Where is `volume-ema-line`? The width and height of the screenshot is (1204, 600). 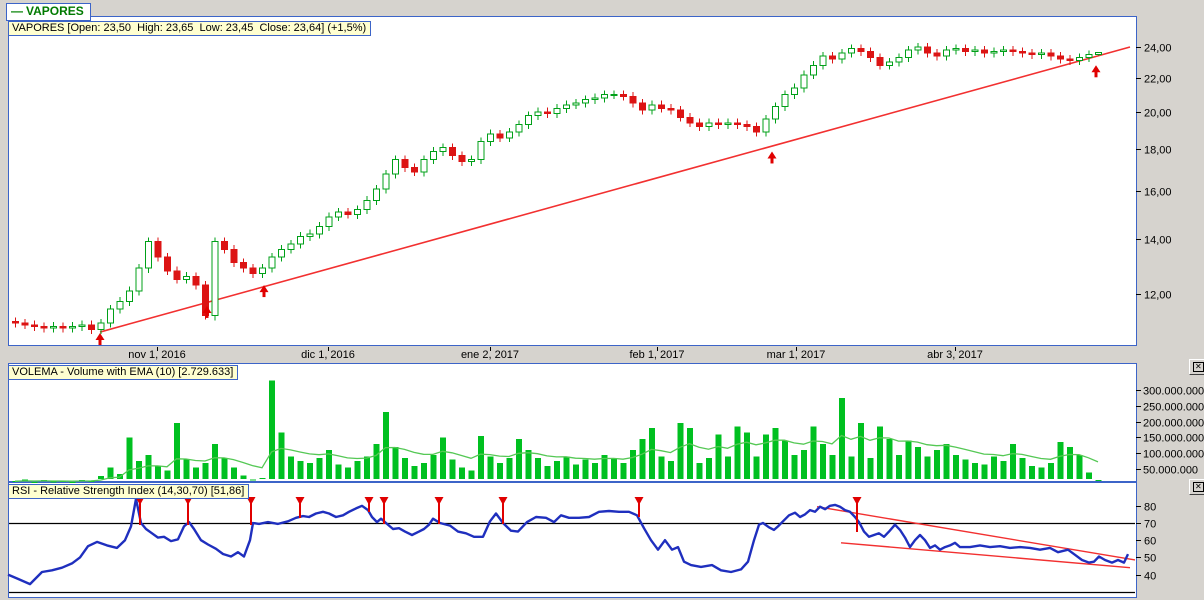 volume-ema-line is located at coordinates (556, 458).